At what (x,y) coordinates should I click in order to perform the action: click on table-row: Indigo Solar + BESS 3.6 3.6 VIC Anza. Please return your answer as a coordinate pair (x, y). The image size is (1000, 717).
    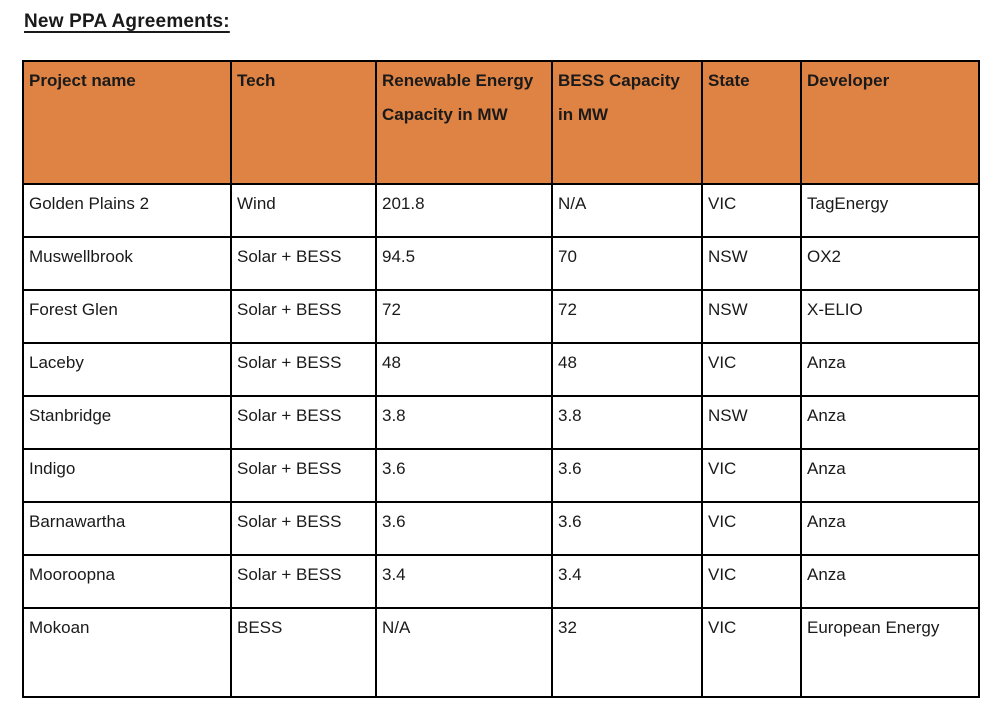
    Looking at the image, I should click on (501, 475).